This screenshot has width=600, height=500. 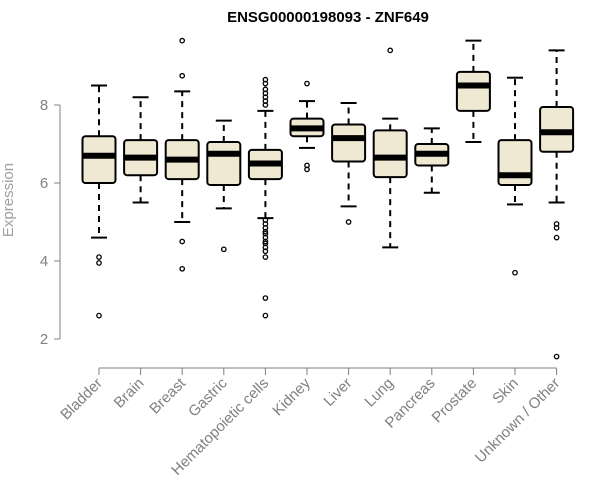 I want to click on x-tick-label: Prostate, so click(x=455, y=401).